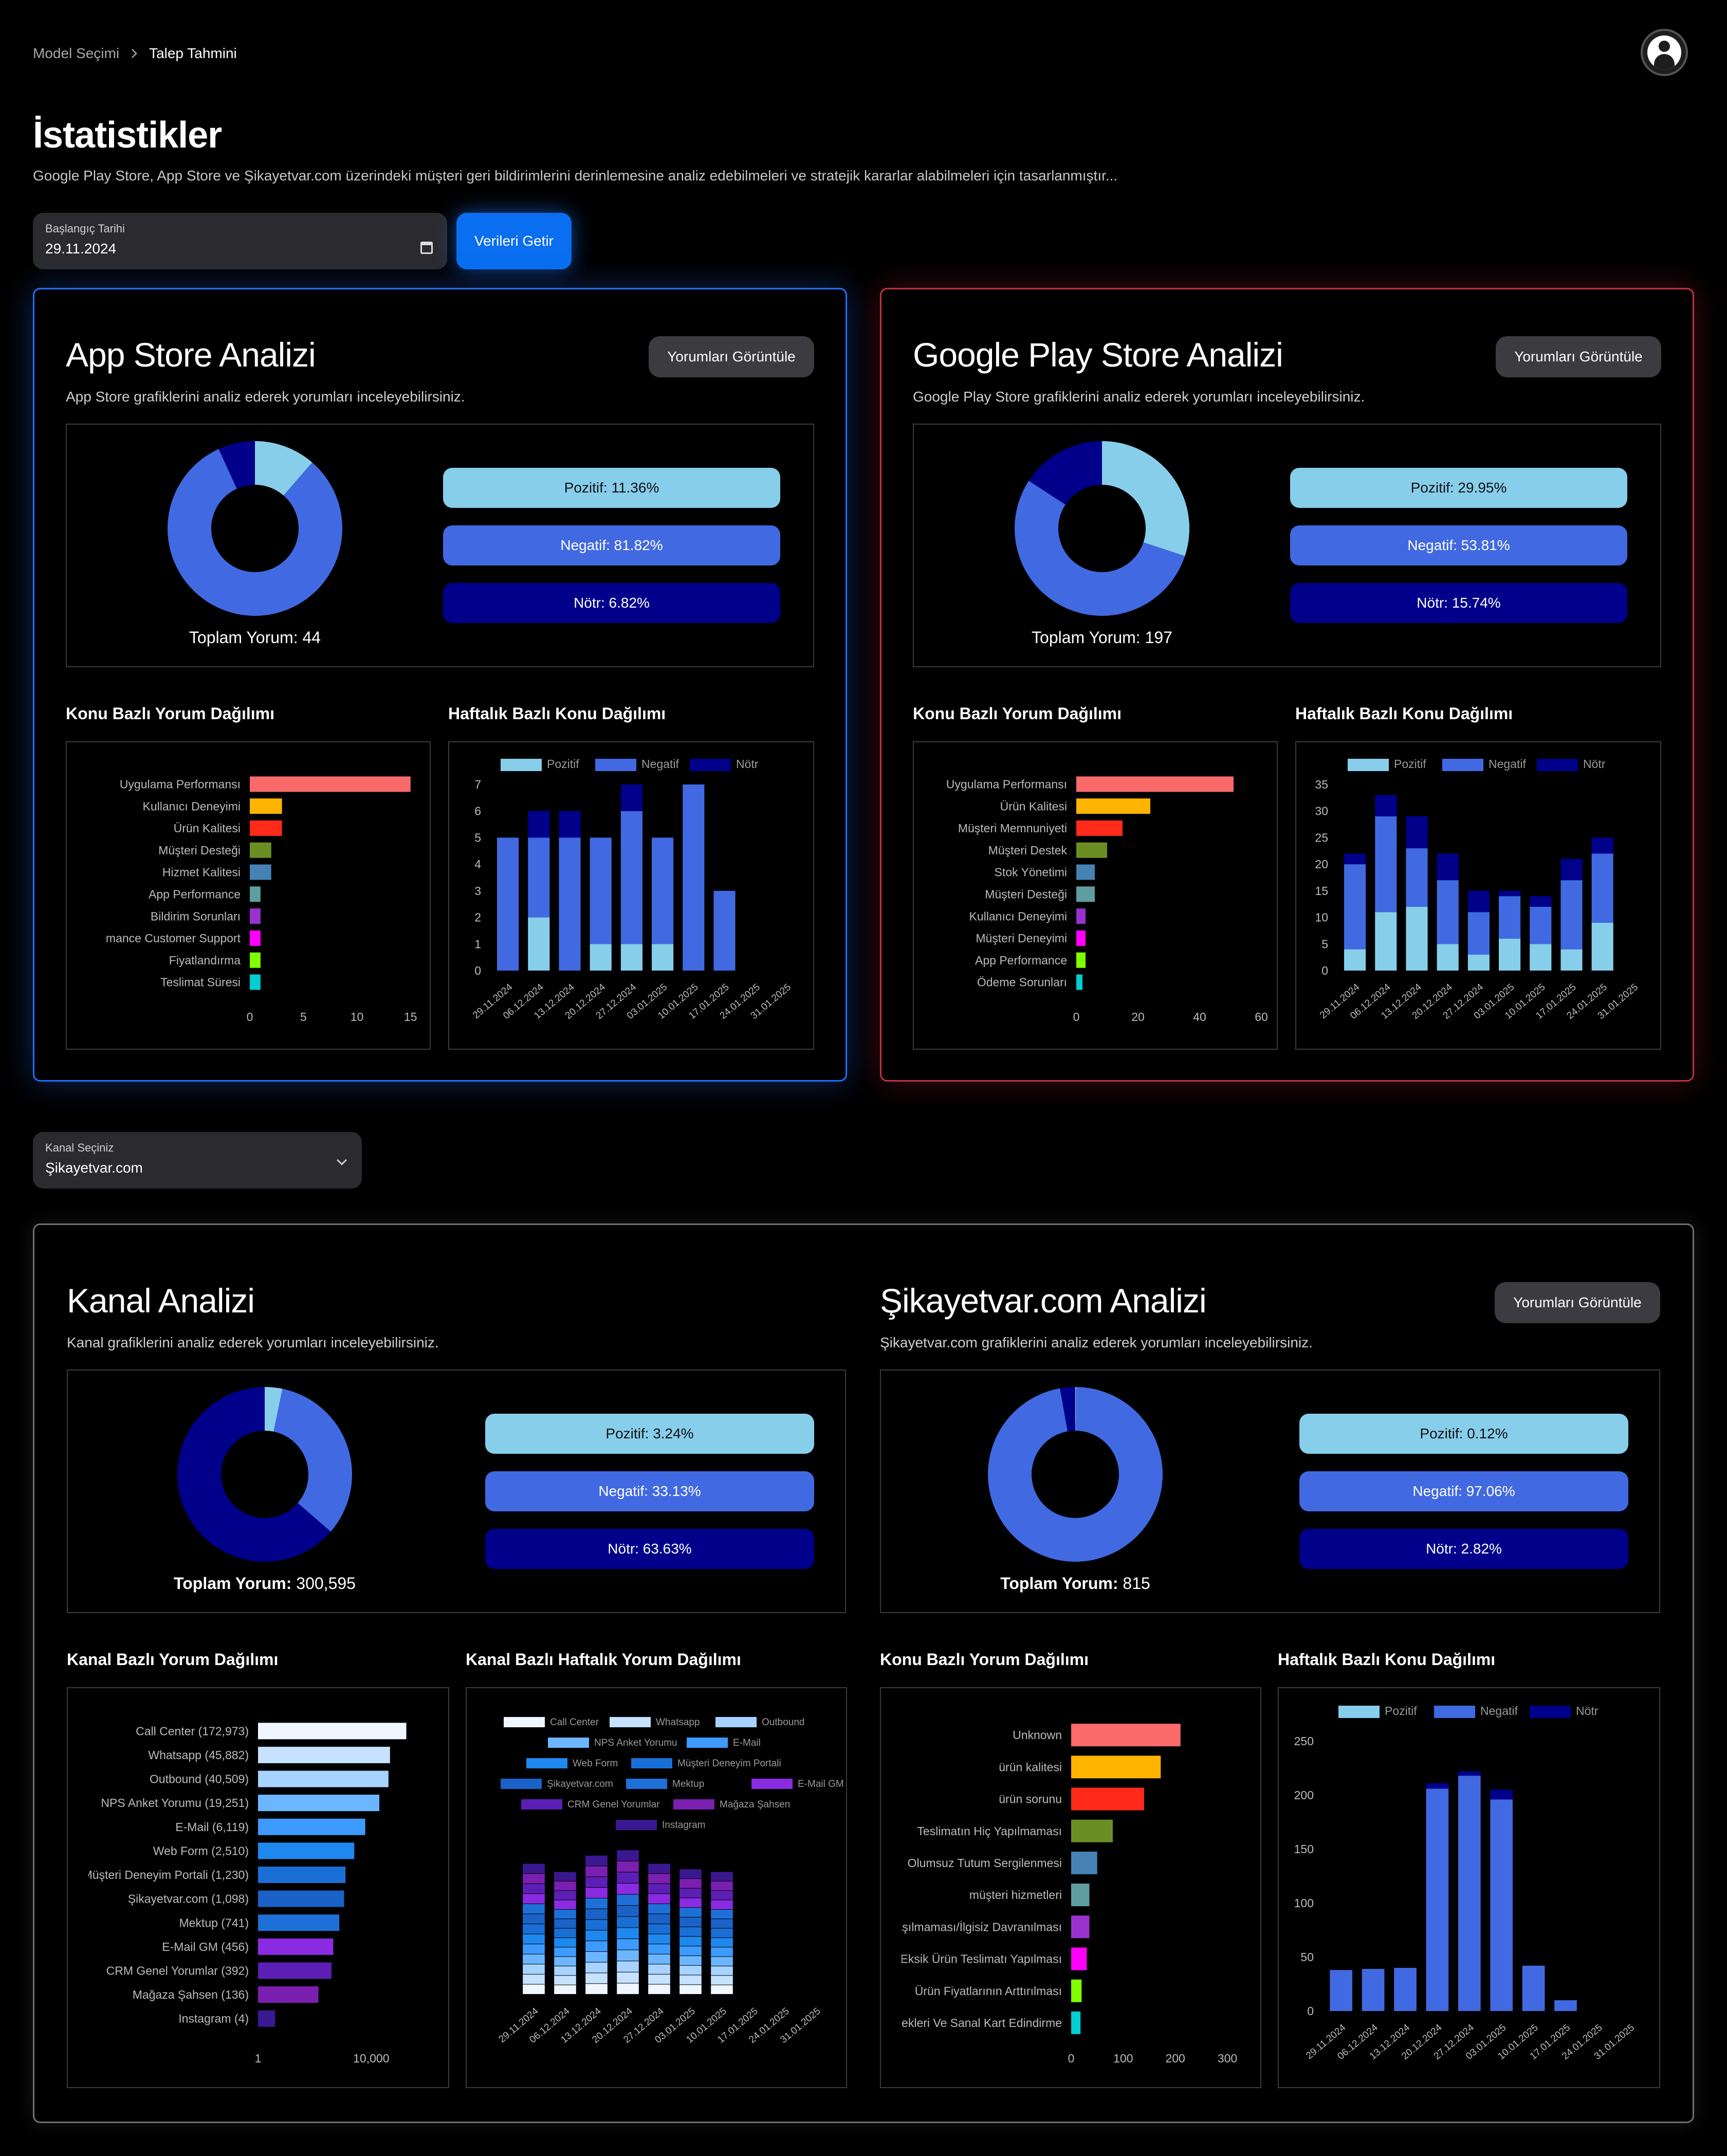 The width and height of the screenshot is (1727, 2156). What do you see at coordinates (596, 1882) in the screenshot?
I see `bar-segment-crm-genel-yorumlar-13-12-2024` at bounding box center [596, 1882].